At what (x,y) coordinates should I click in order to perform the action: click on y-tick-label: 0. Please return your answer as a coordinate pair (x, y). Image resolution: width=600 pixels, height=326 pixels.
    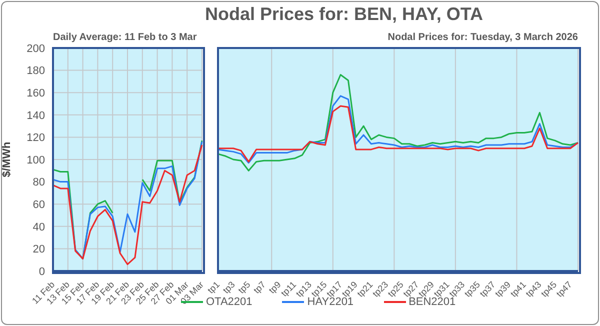
    Looking at the image, I should click on (41, 272).